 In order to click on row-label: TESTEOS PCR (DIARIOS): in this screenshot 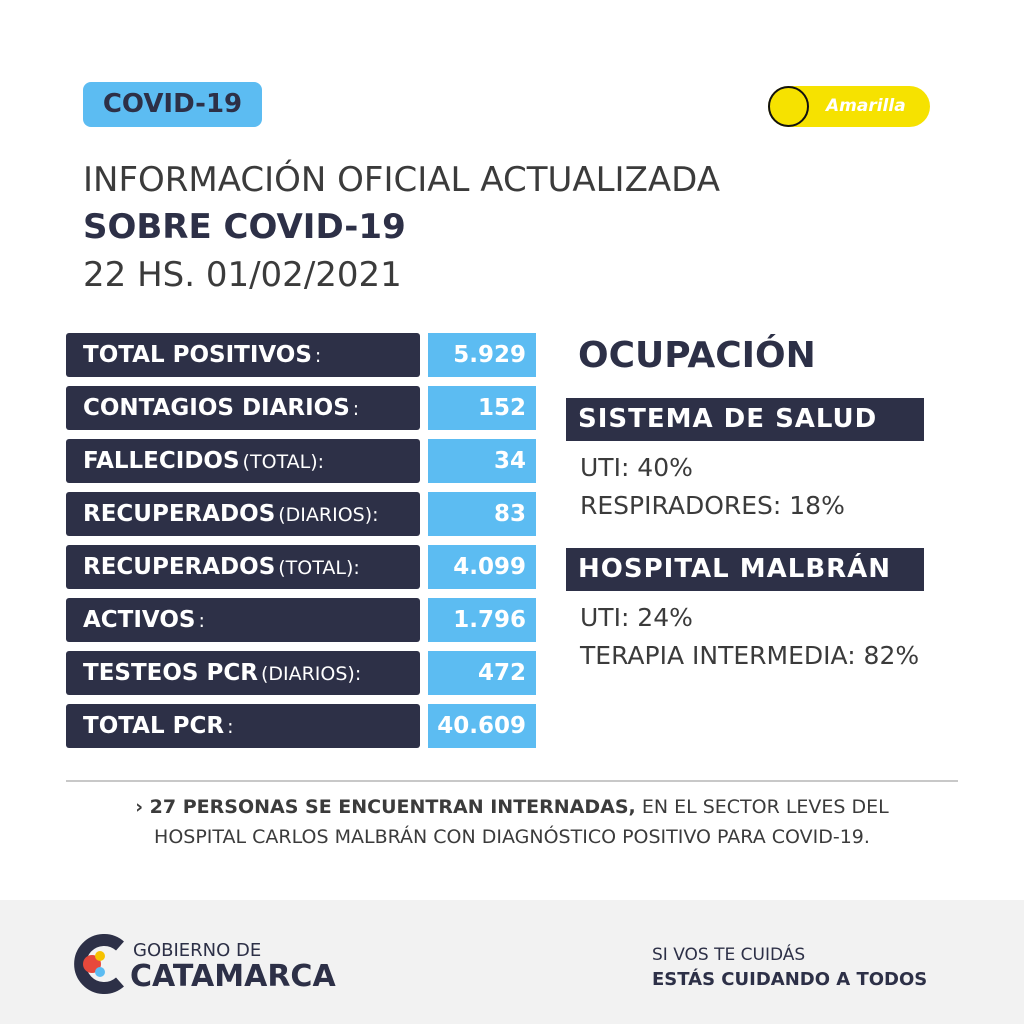, I will do `click(243, 673)`.